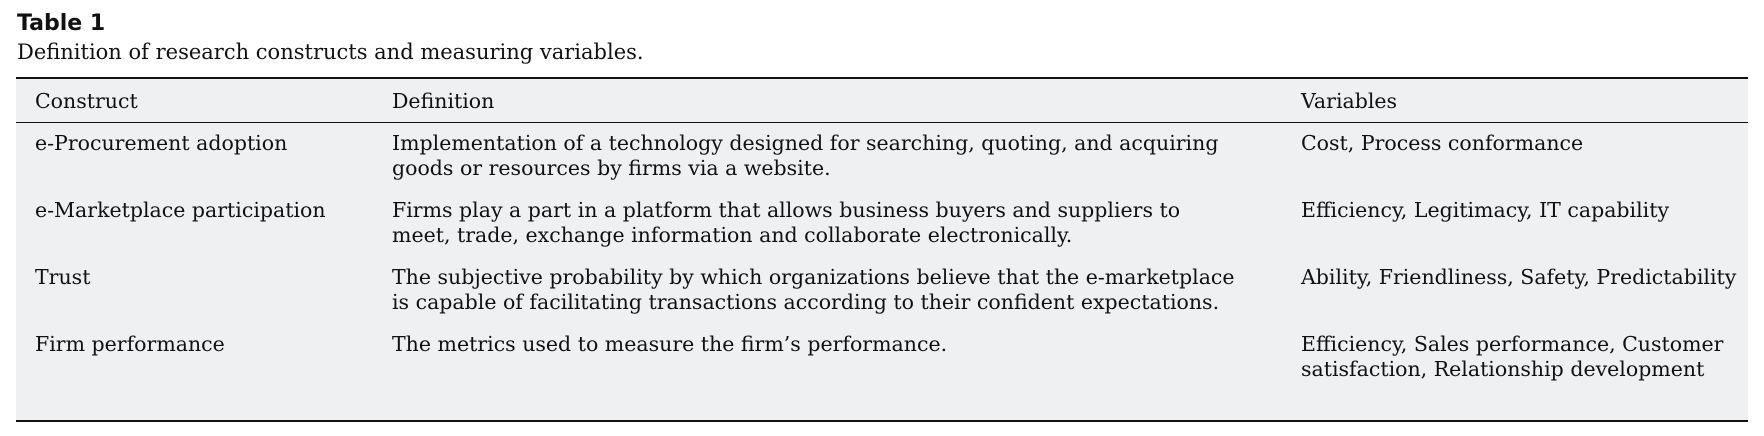 The width and height of the screenshot is (1764, 436). What do you see at coordinates (1349, 101) in the screenshot?
I see `header-variables: Variables` at bounding box center [1349, 101].